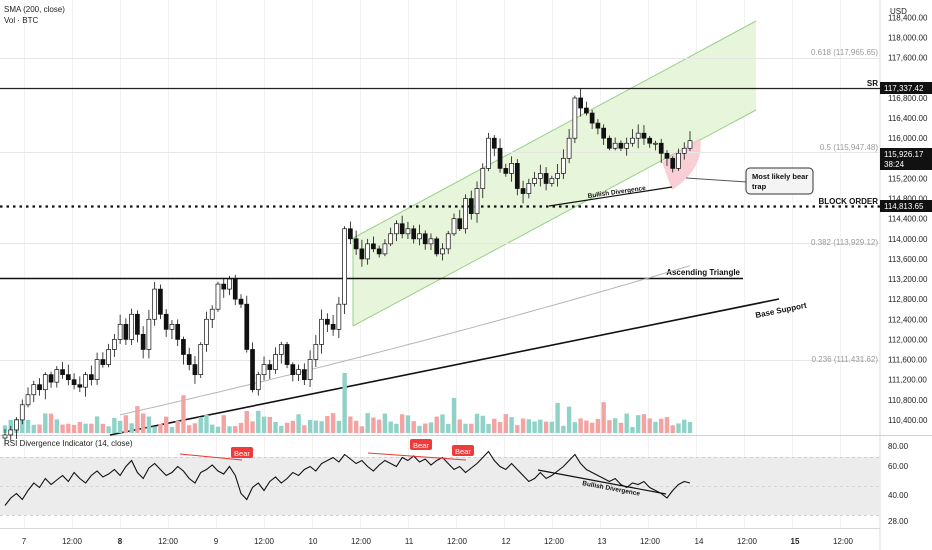  What do you see at coordinates (68, 443) in the screenshot?
I see `rsi-title: RSI Divergence Indicator (14, close)` at bounding box center [68, 443].